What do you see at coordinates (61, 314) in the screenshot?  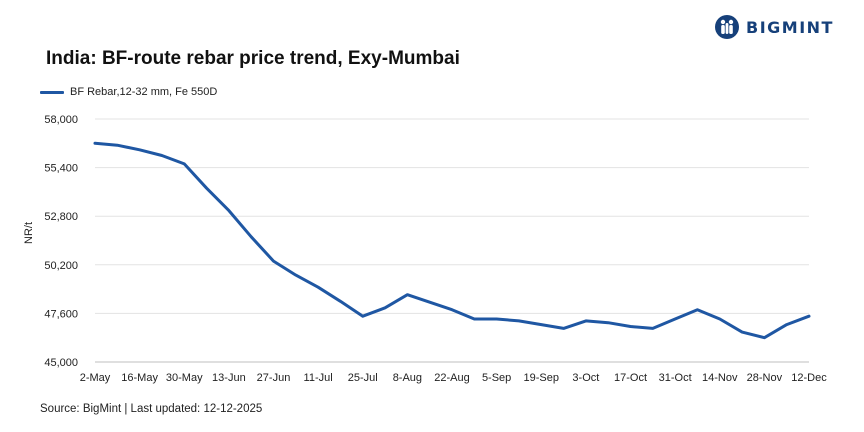 I see `y-tick-label: 47,600` at bounding box center [61, 314].